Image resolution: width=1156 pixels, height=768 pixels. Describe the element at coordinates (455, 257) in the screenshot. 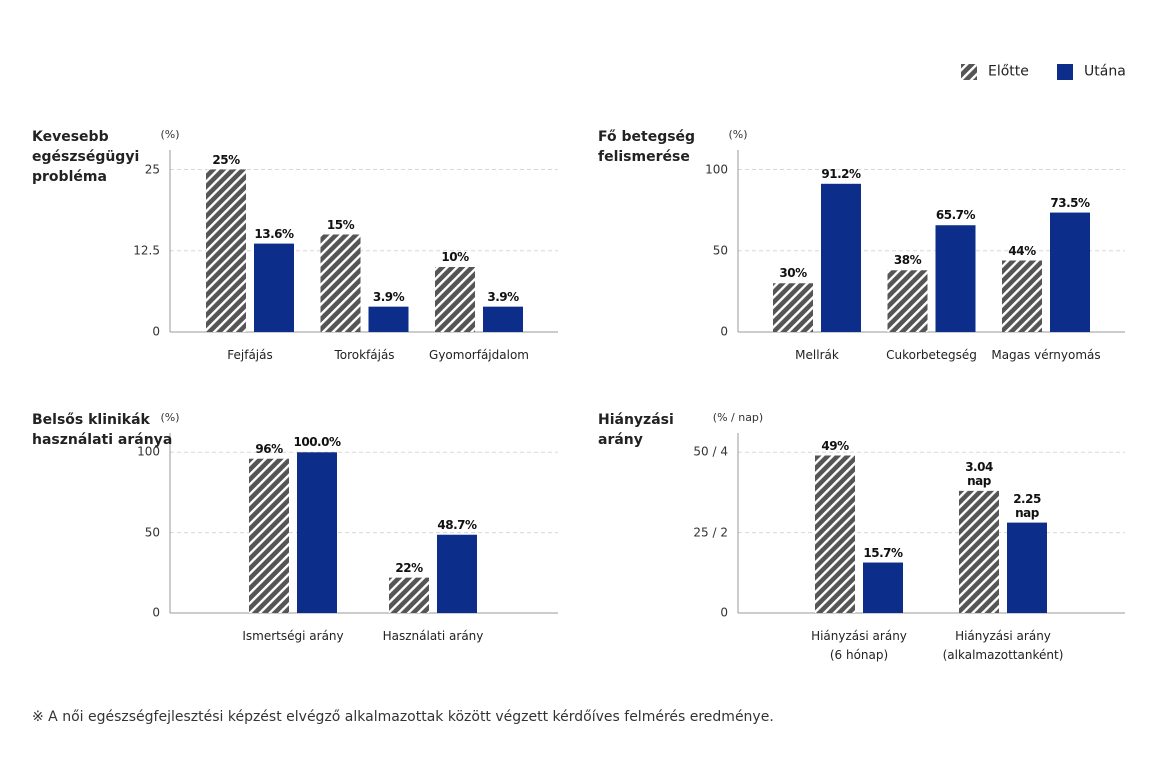

I see `data-label: 10%` at that location.